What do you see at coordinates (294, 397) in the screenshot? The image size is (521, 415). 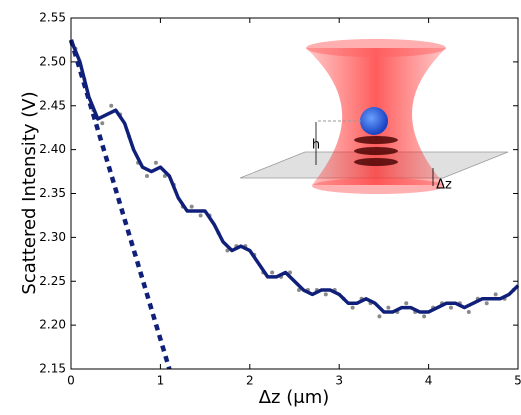 I see `x-axis-label: Δz (μm)` at bounding box center [294, 397].